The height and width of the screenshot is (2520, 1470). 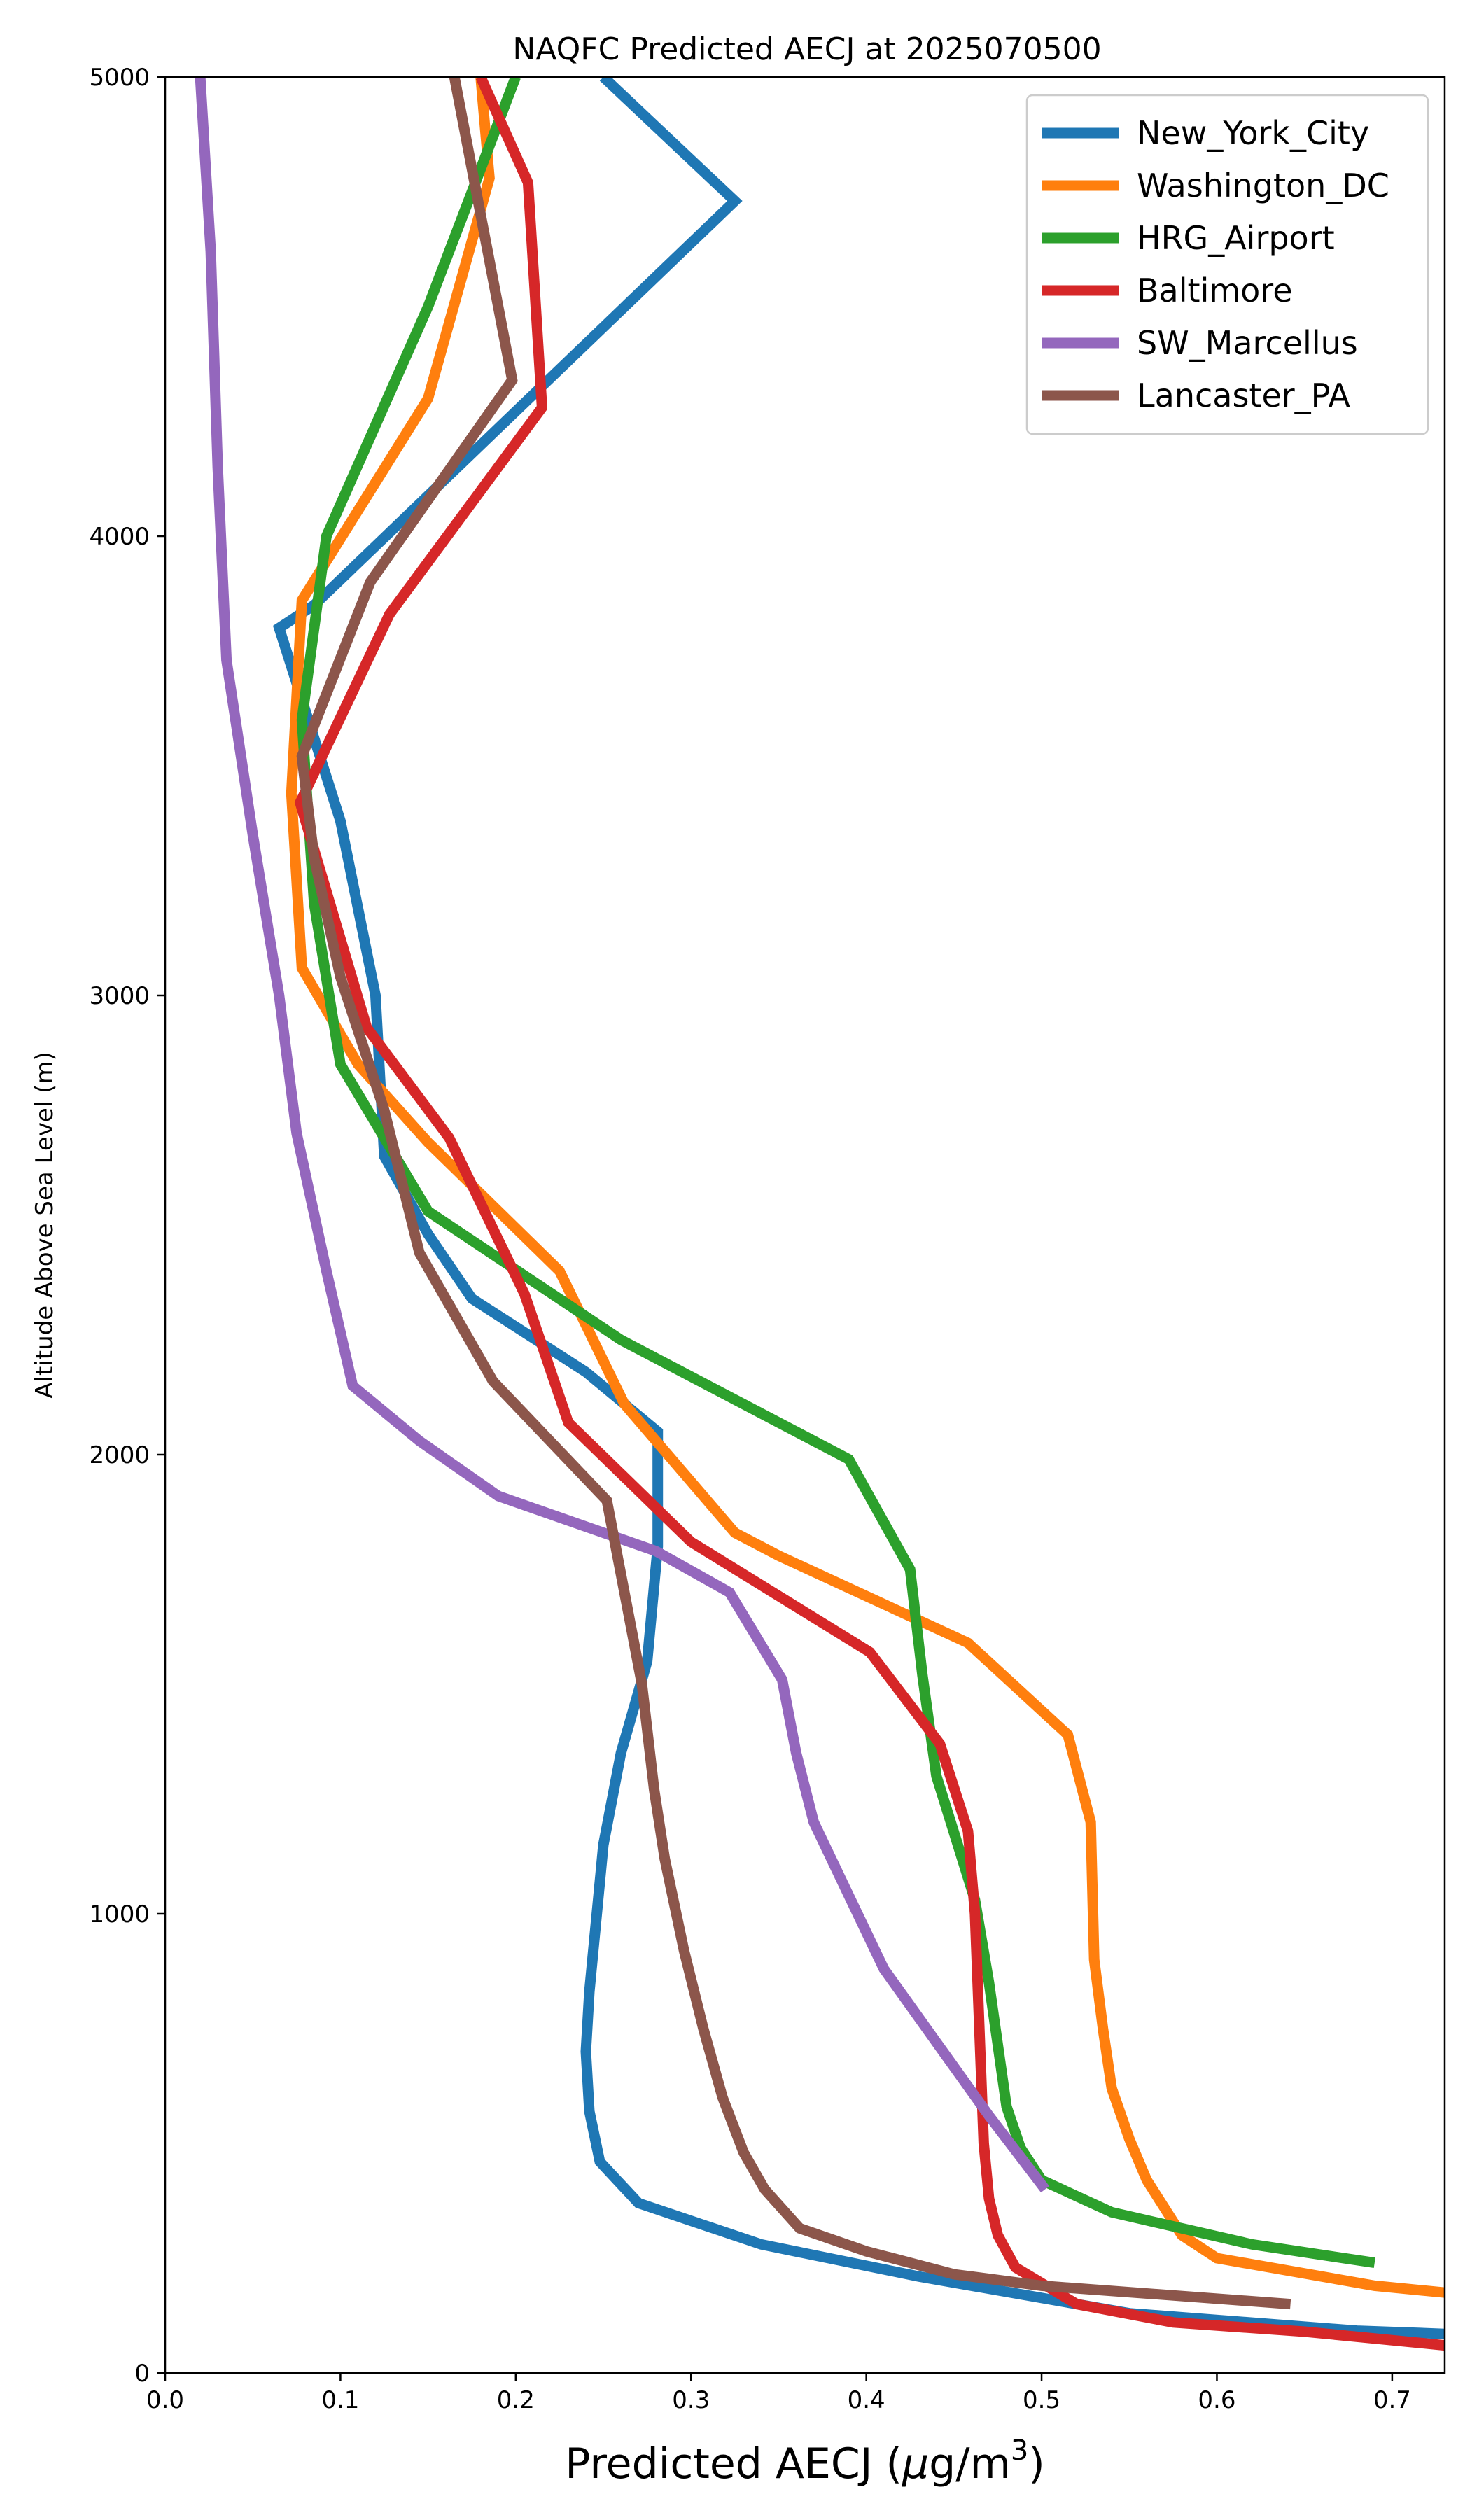 I want to click on x-tick-label: 0.2, so click(x=516, y=2400).